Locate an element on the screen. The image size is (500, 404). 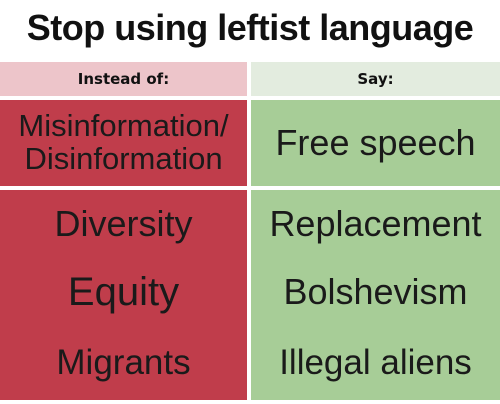
say-cell: Replacement is located at coordinates (375, 224).